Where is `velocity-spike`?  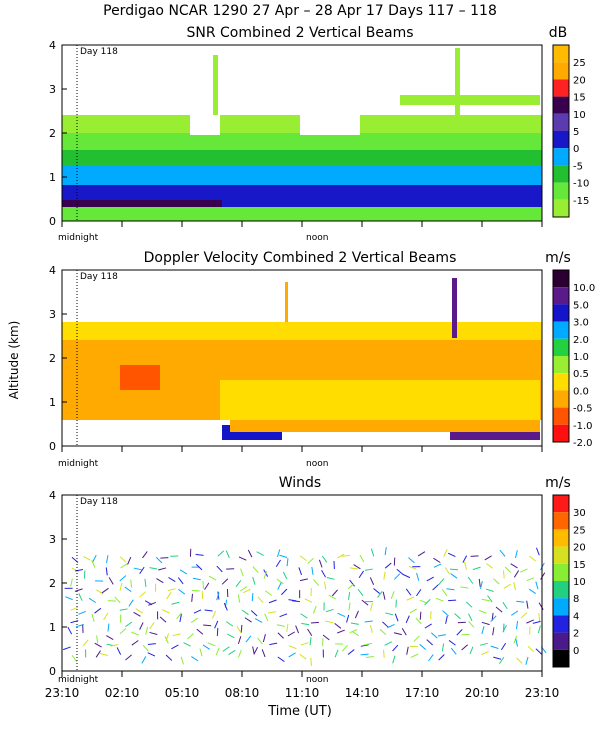
velocity-spike is located at coordinates (454, 308).